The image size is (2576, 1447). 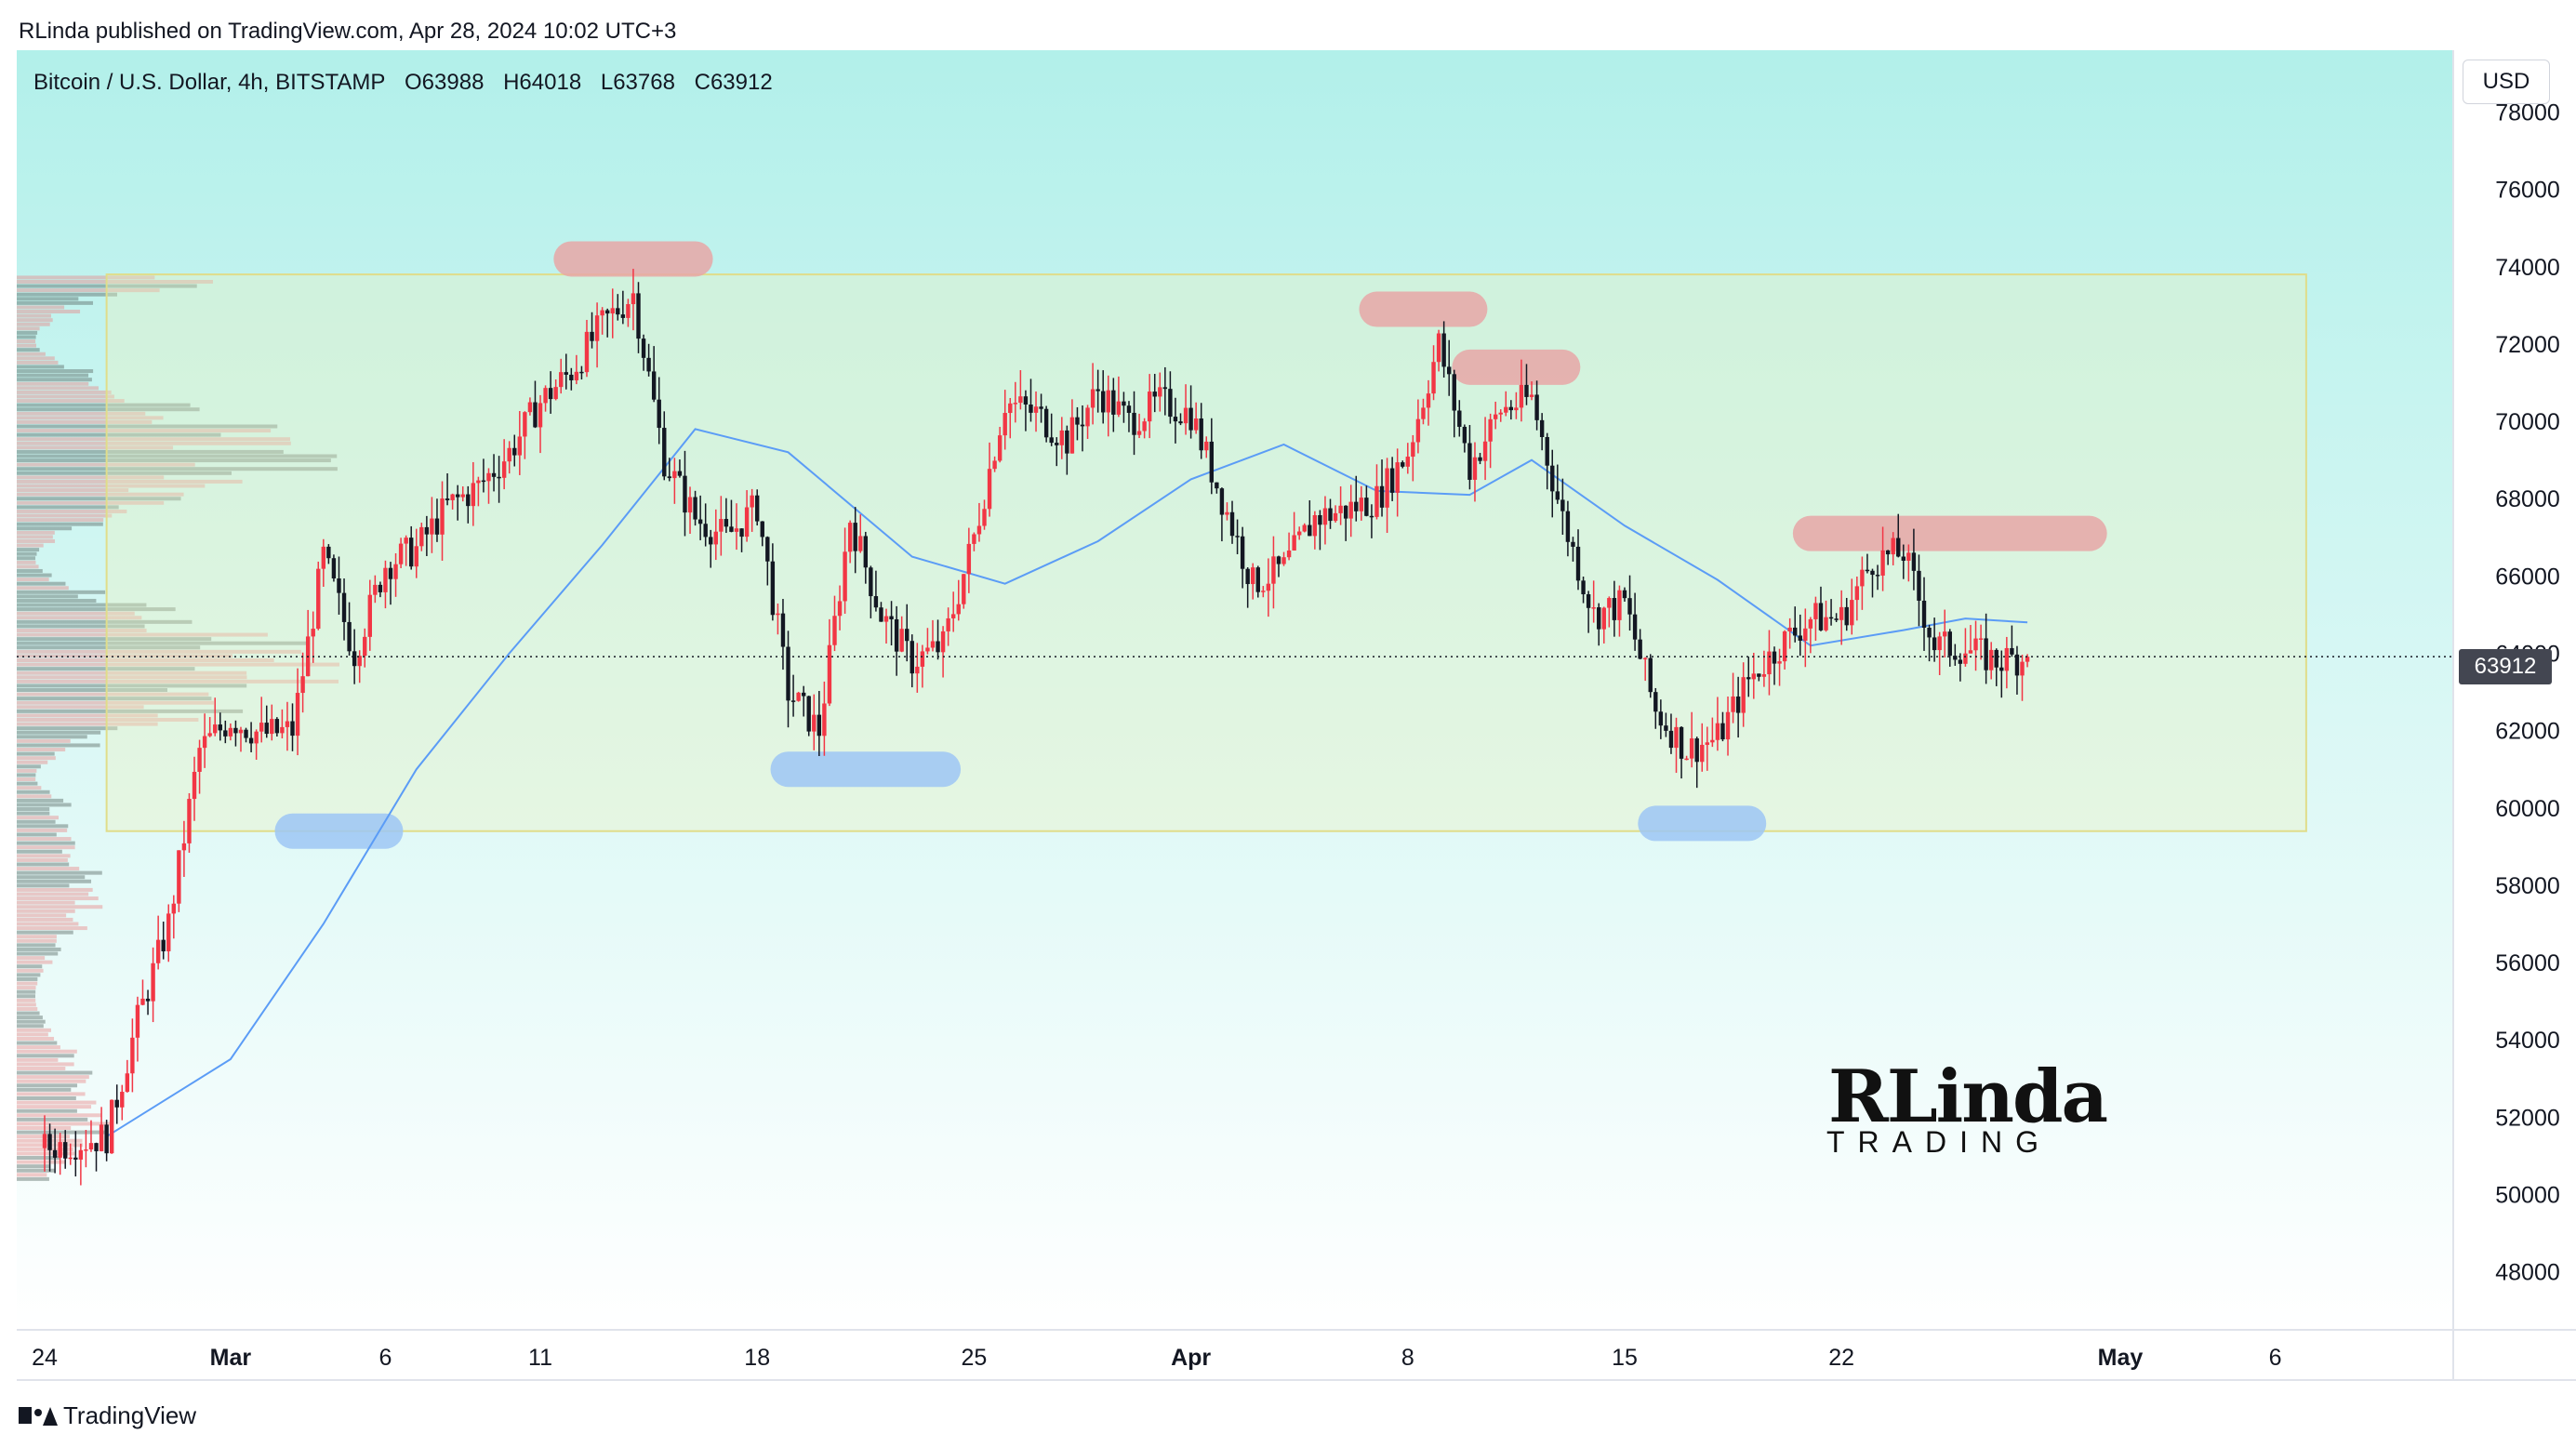 What do you see at coordinates (130, 1415) in the screenshot?
I see `footer-label: TradingView` at bounding box center [130, 1415].